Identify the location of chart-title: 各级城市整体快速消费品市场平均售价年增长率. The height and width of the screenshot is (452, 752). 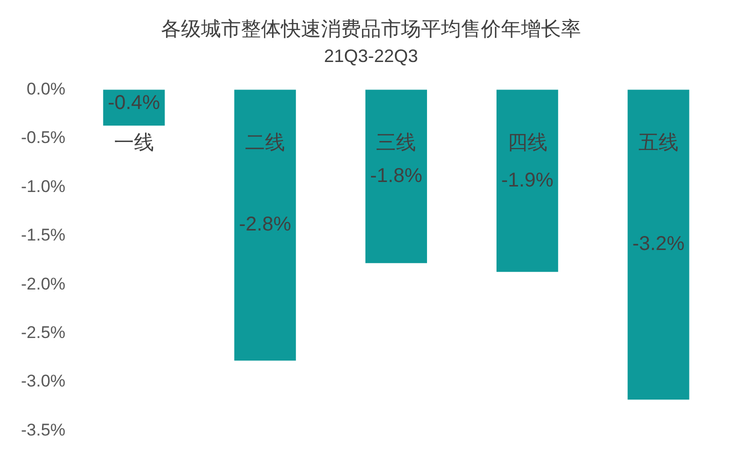
(371, 29).